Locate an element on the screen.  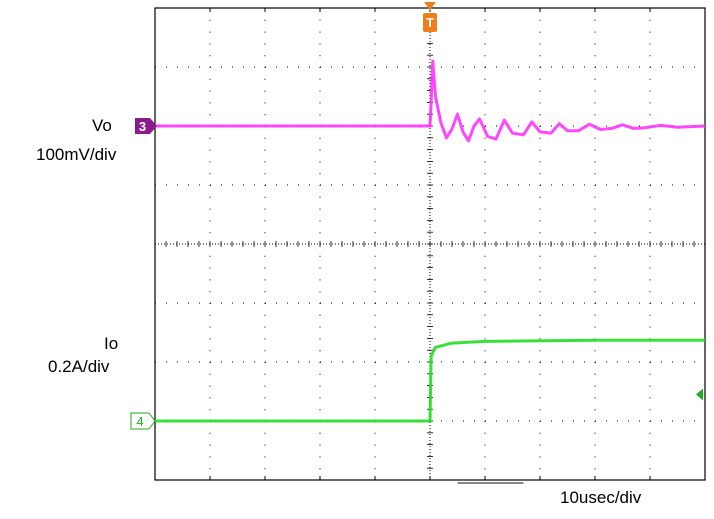
io-trace is located at coordinates (430, 380).